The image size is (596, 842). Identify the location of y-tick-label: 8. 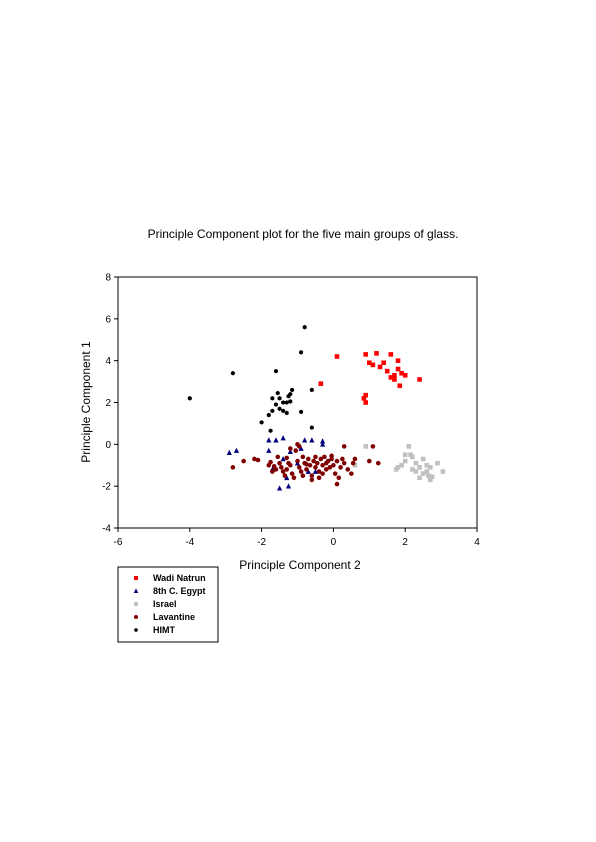
(108, 278).